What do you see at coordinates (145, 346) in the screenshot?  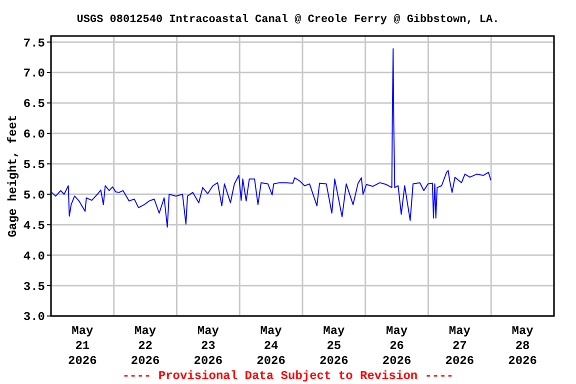 I see `x-tick-label: May 22 2026` at bounding box center [145, 346].